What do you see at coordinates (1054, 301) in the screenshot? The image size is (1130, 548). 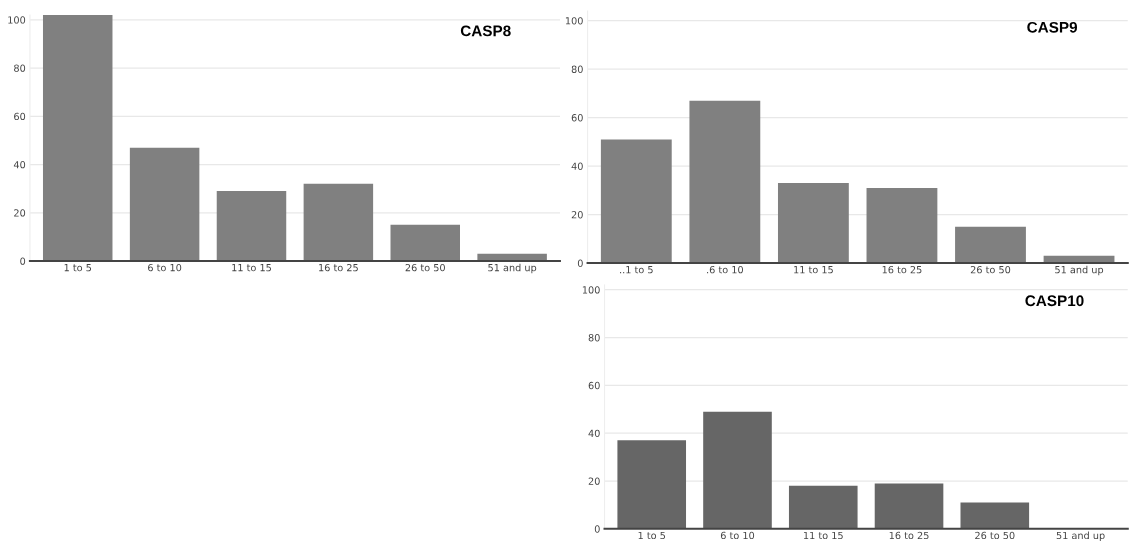 I see `text: CASP10` at bounding box center [1054, 301].